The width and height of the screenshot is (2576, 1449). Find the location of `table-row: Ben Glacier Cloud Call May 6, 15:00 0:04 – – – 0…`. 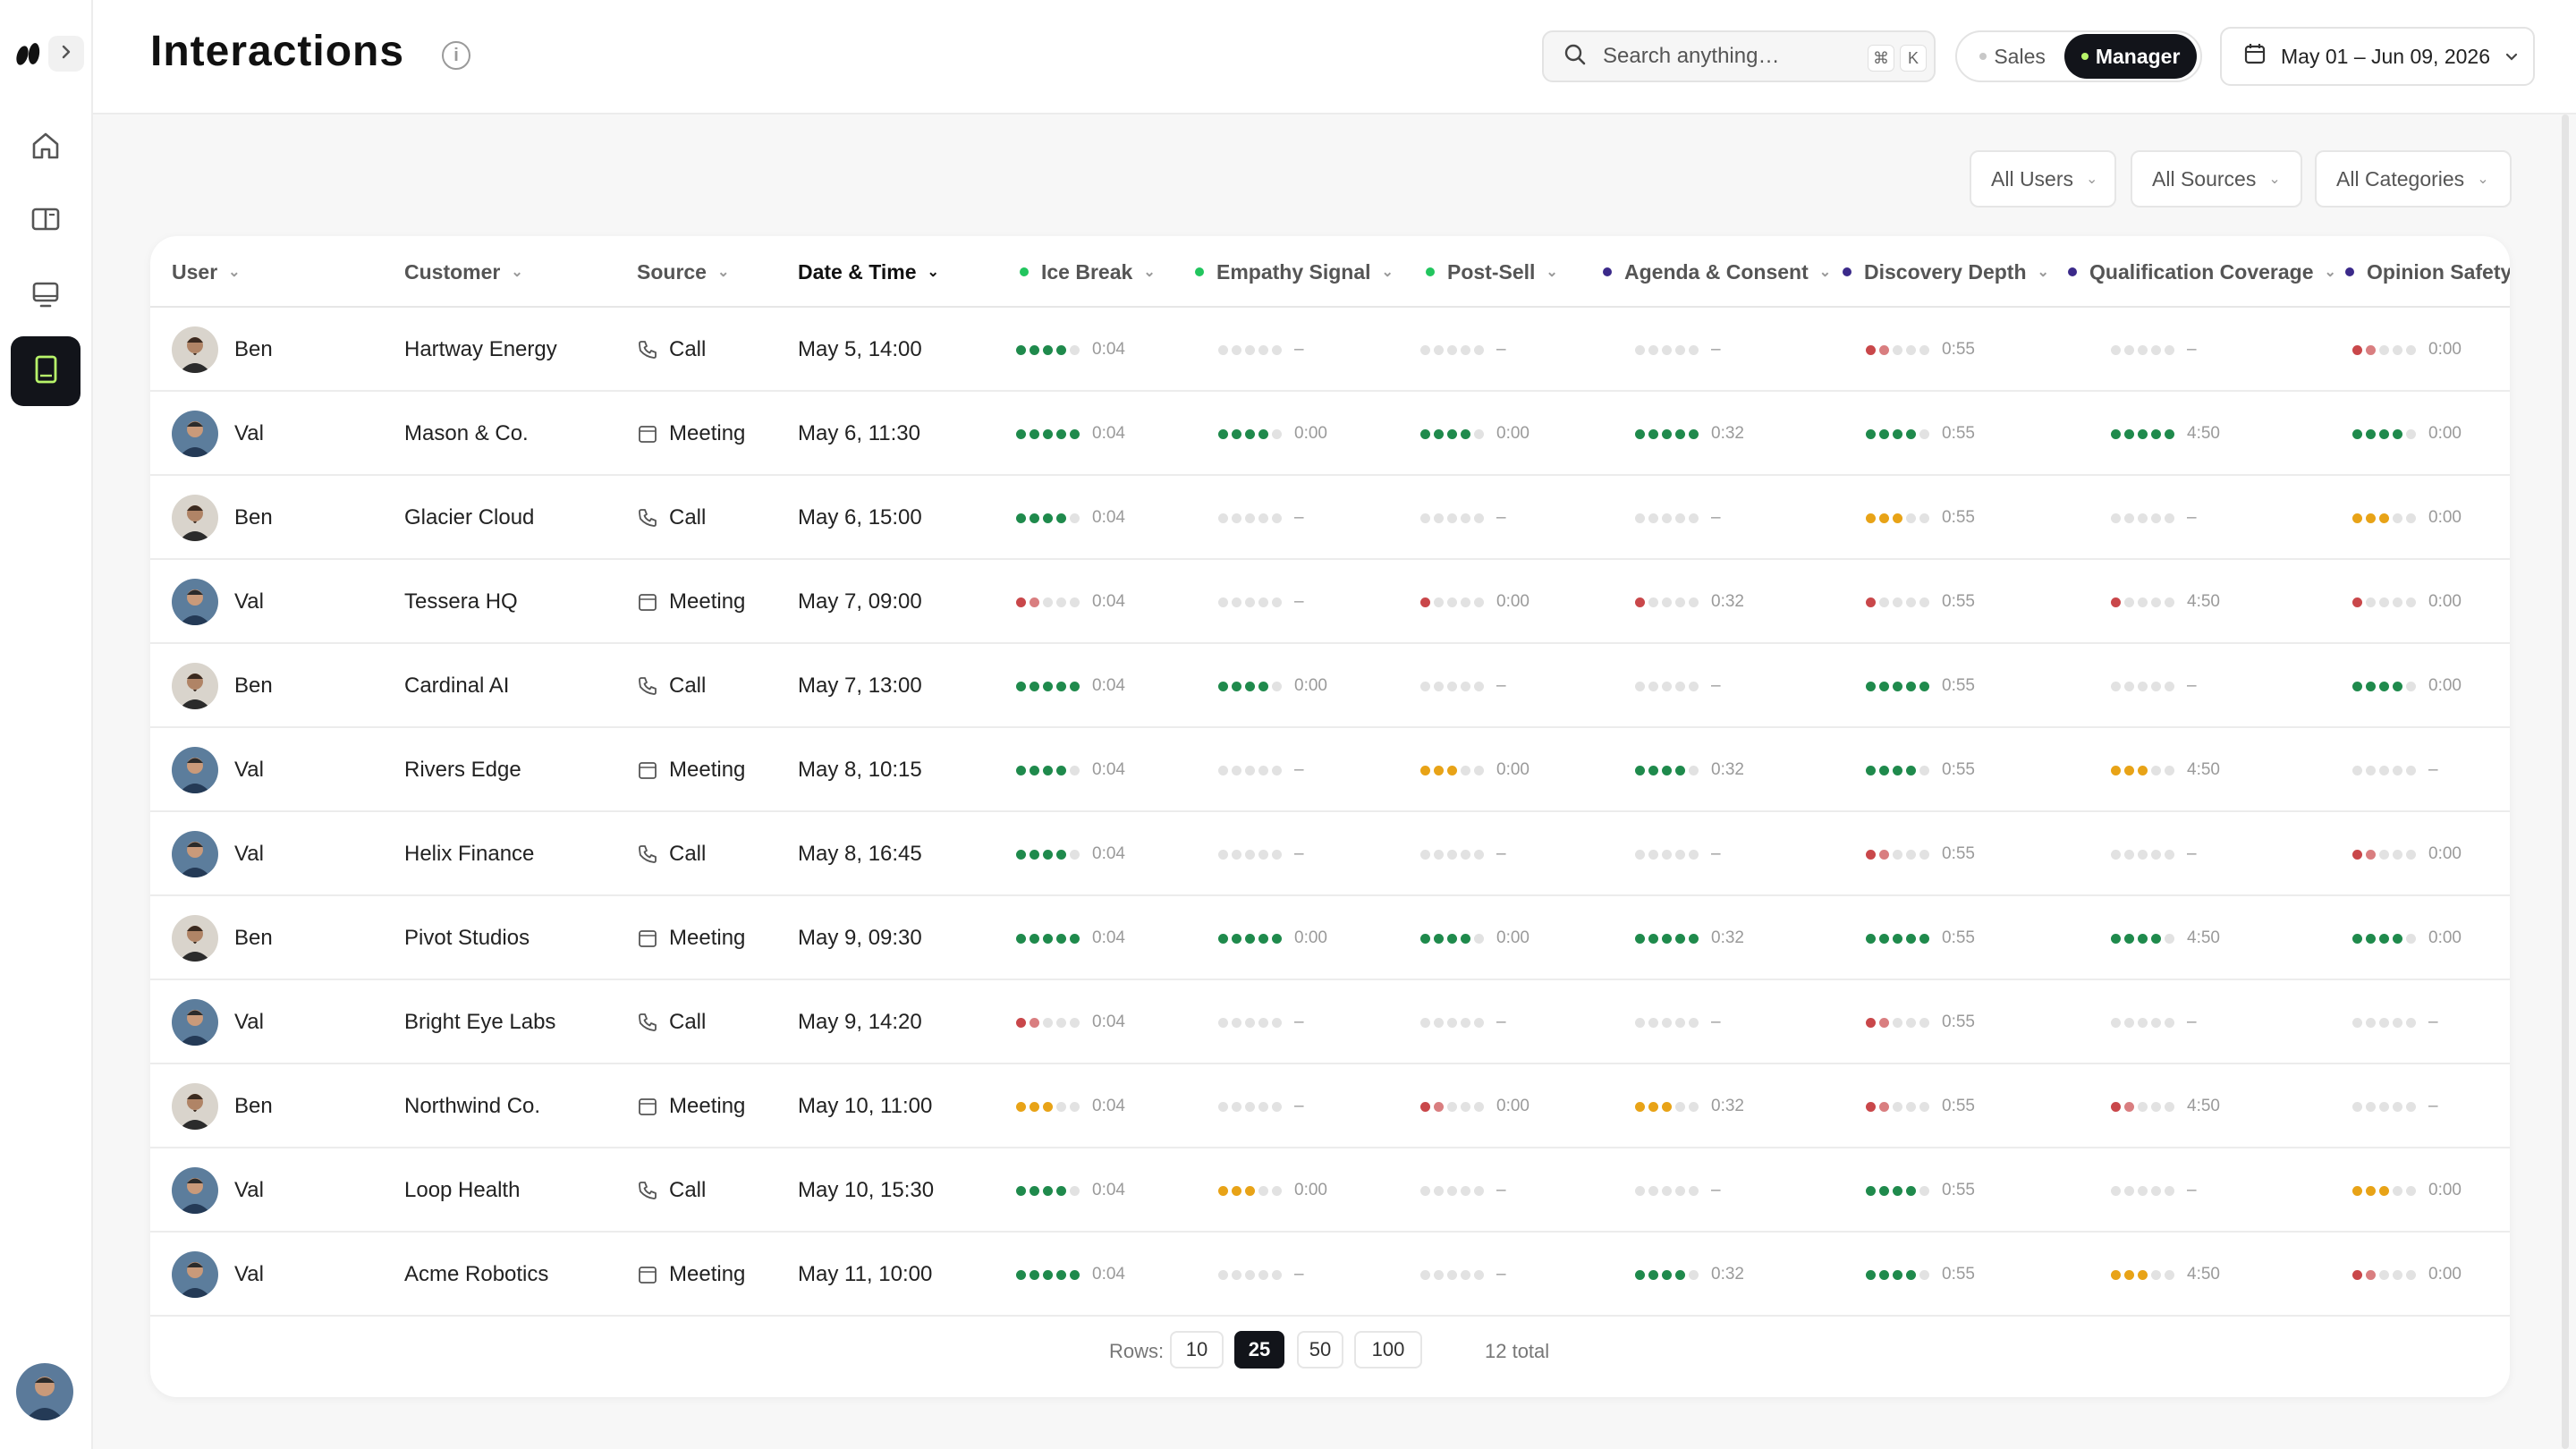

table-row: Ben Glacier Cloud Call May 6, 15:00 0:04 – – – 0… is located at coordinates (1330, 518).